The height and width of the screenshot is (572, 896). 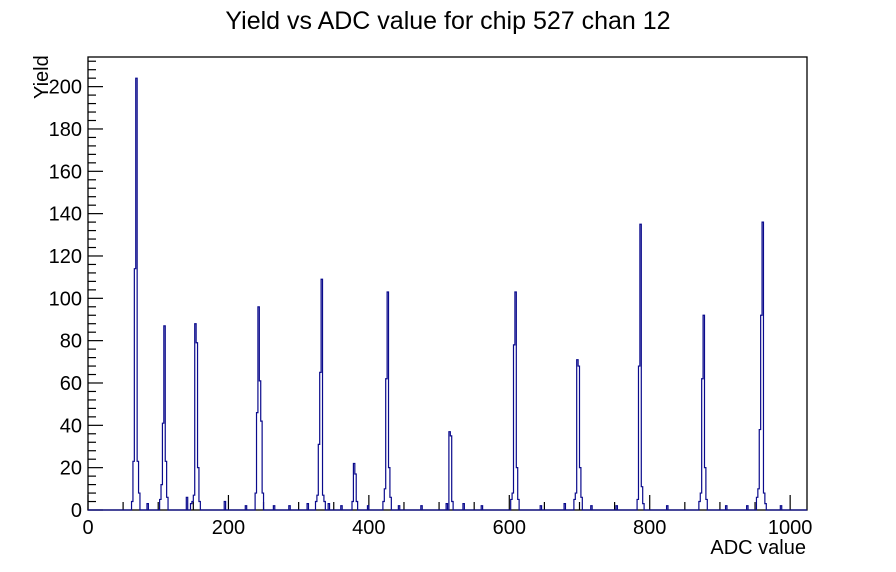 I want to click on chart-title: Yield vs ADC value for chip 527 chan 12, so click(x=448, y=21).